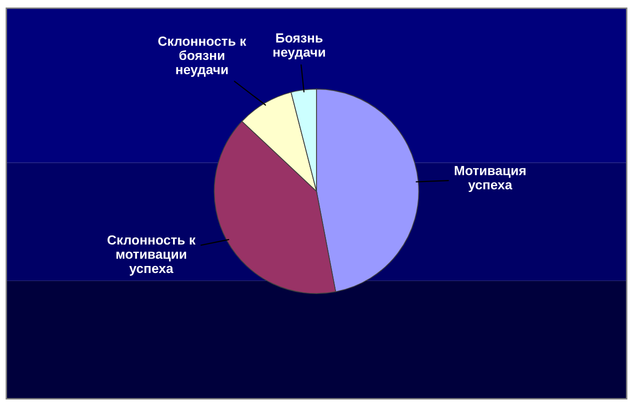 The width and height of the screenshot is (633, 407). What do you see at coordinates (490, 179) in the screenshot?
I see `slice-label: Мотивация успеха` at bounding box center [490, 179].